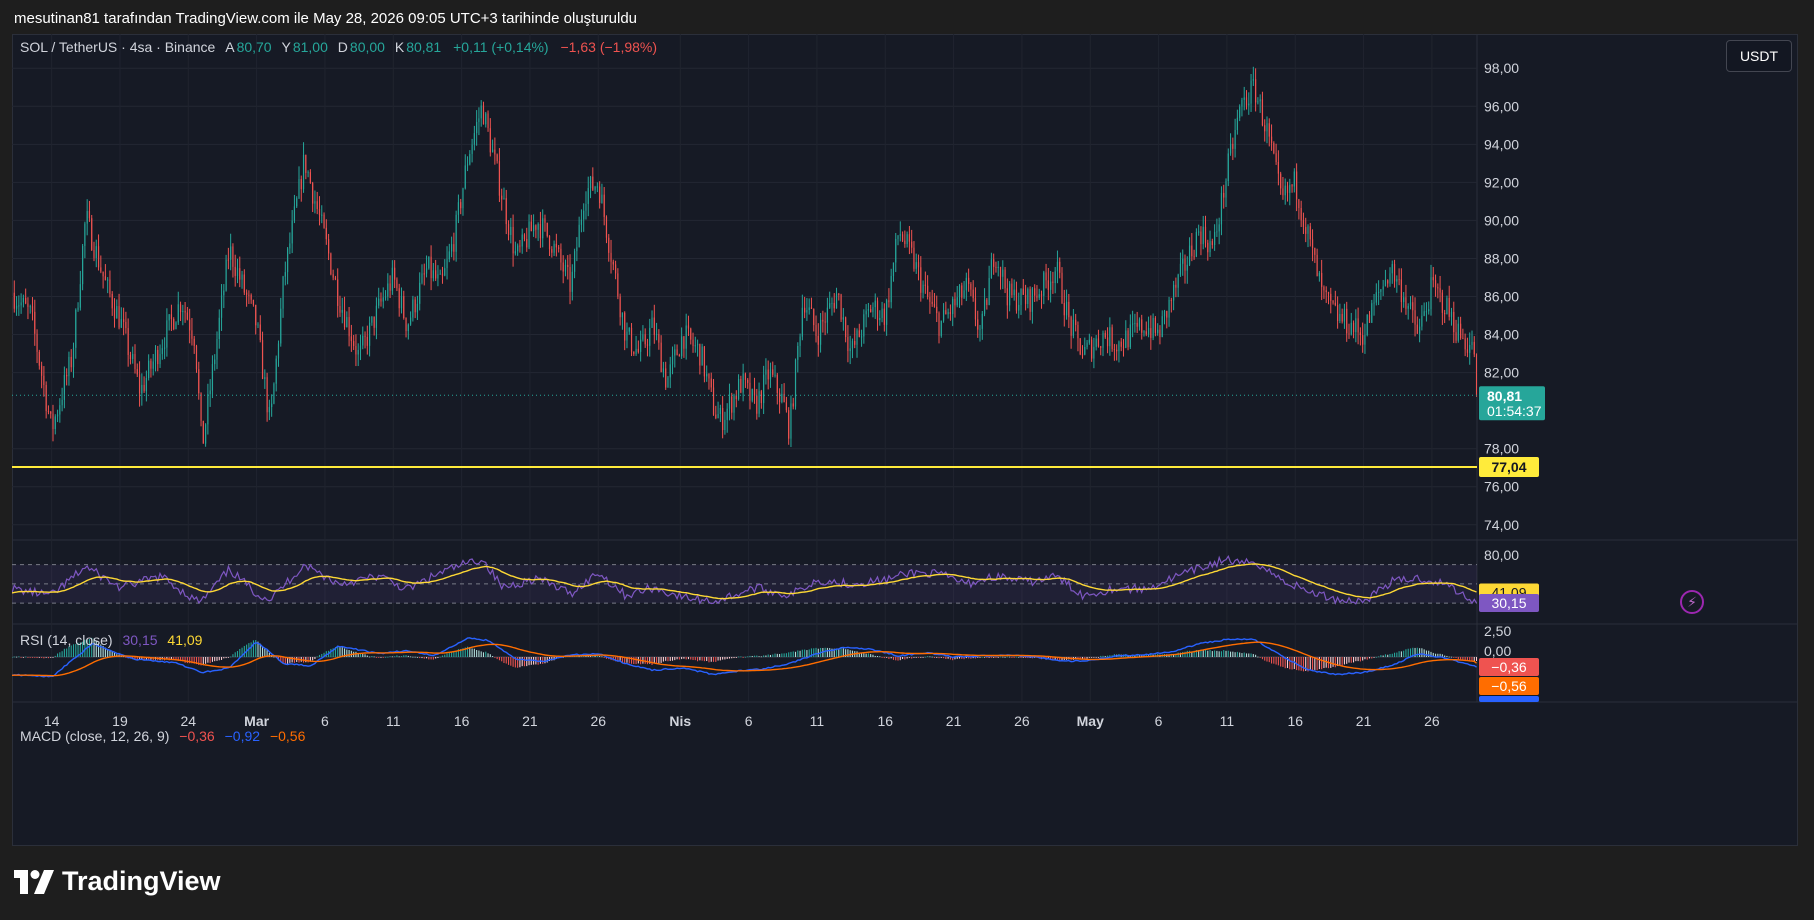  What do you see at coordinates (242, 736) in the screenshot?
I see `macd-value: −0,92` at bounding box center [242, 736].